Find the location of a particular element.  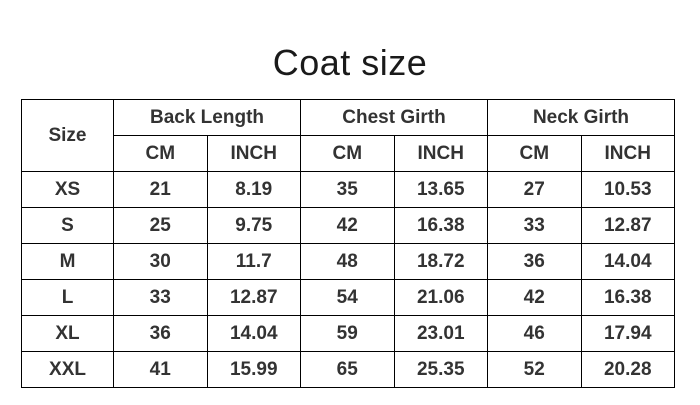

table-row-xl: XL 36 14.04 59 23.01 46 17.94 is located at coordinates (348, 333).